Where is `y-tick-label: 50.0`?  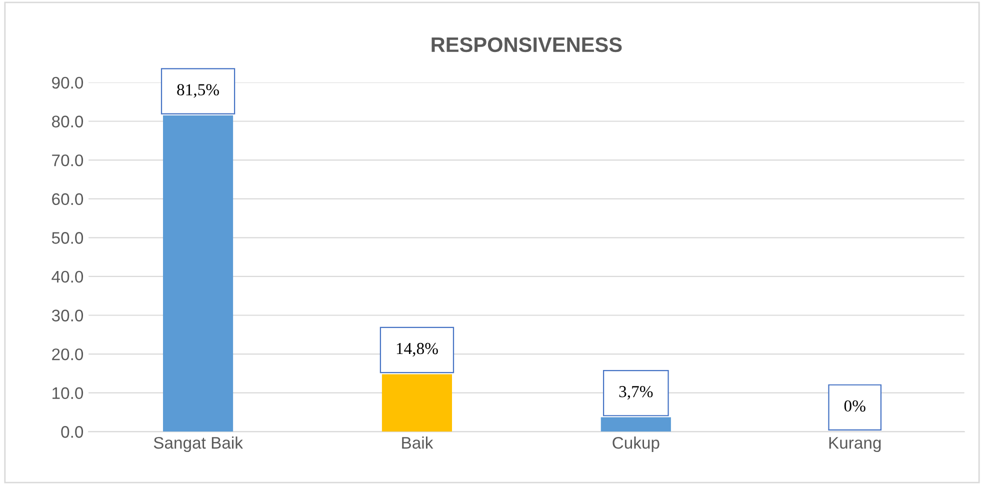 y-tick-label: 50.0 is located at coordinates (68, 238).